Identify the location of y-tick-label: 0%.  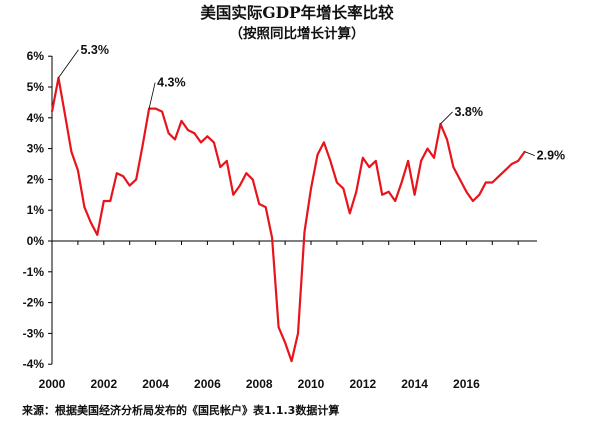
(36, 241).